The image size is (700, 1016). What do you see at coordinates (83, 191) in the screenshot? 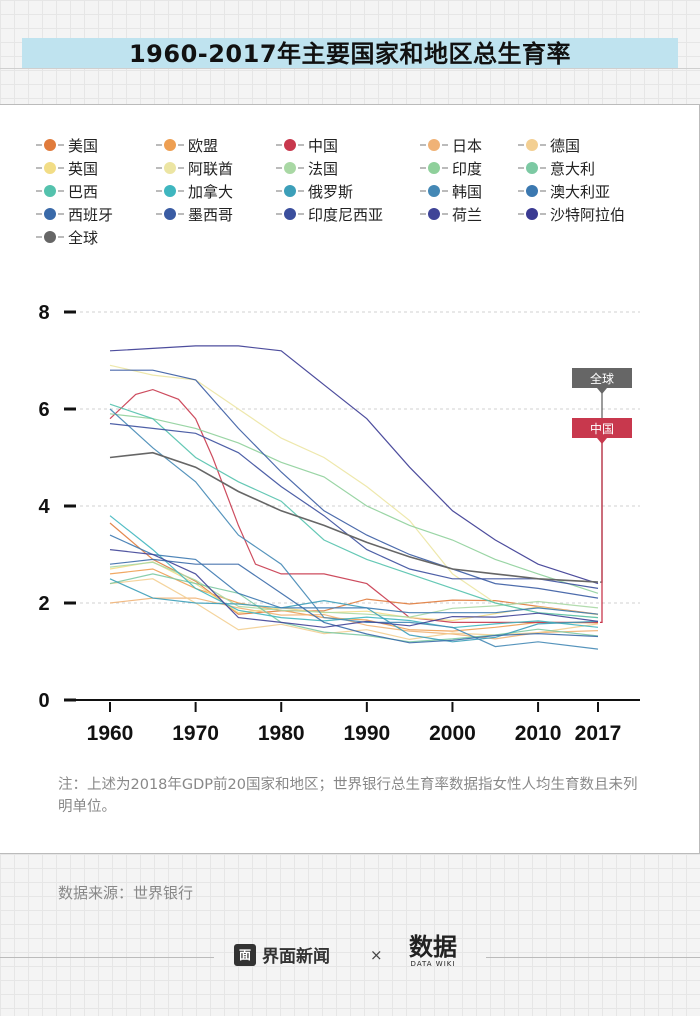
I see `legend-label: 巴西` at bounding box center [83, 191].